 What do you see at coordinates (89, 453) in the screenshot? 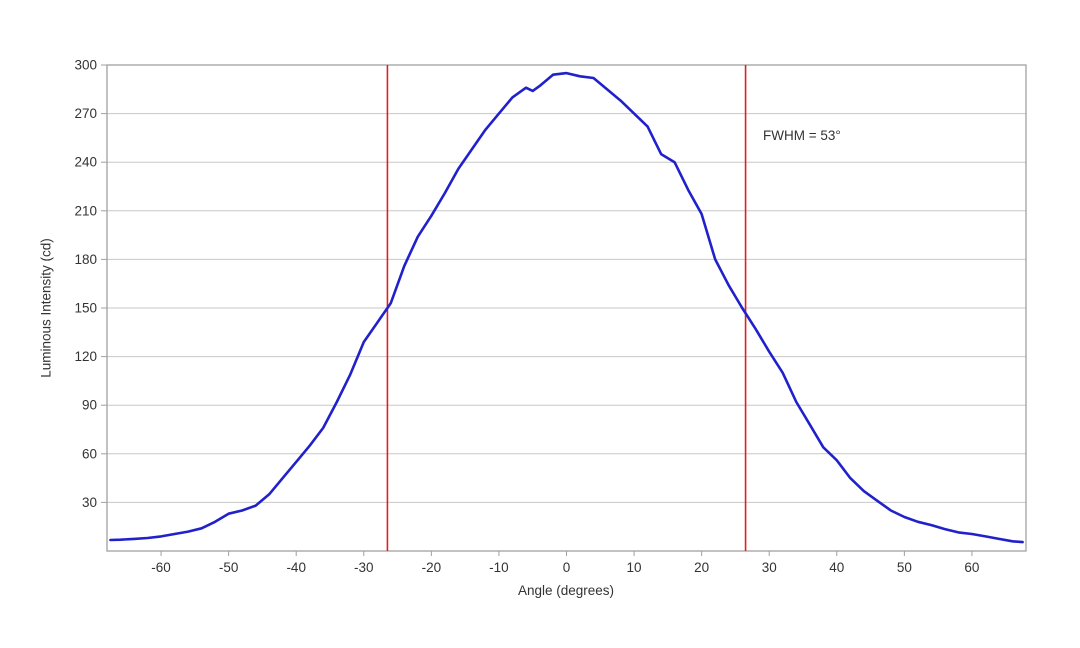
I see `y-tick-label: 60` at bounding box center [89, 453].